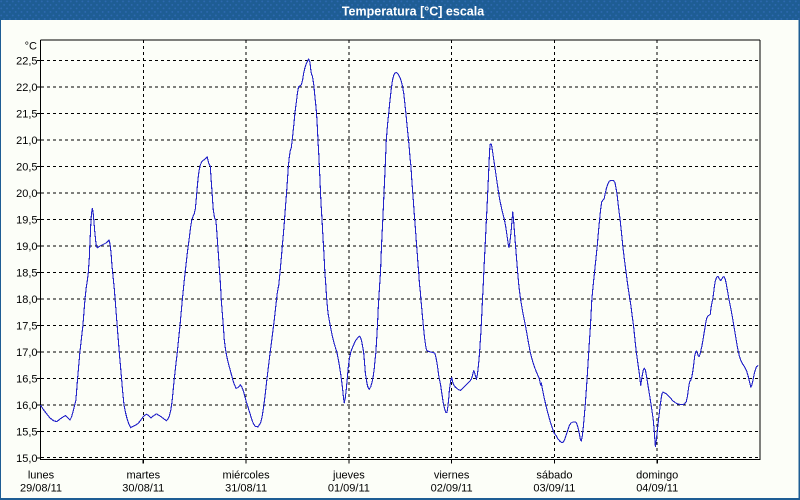  I want to click on svg-text: martes, so click(143, 476).